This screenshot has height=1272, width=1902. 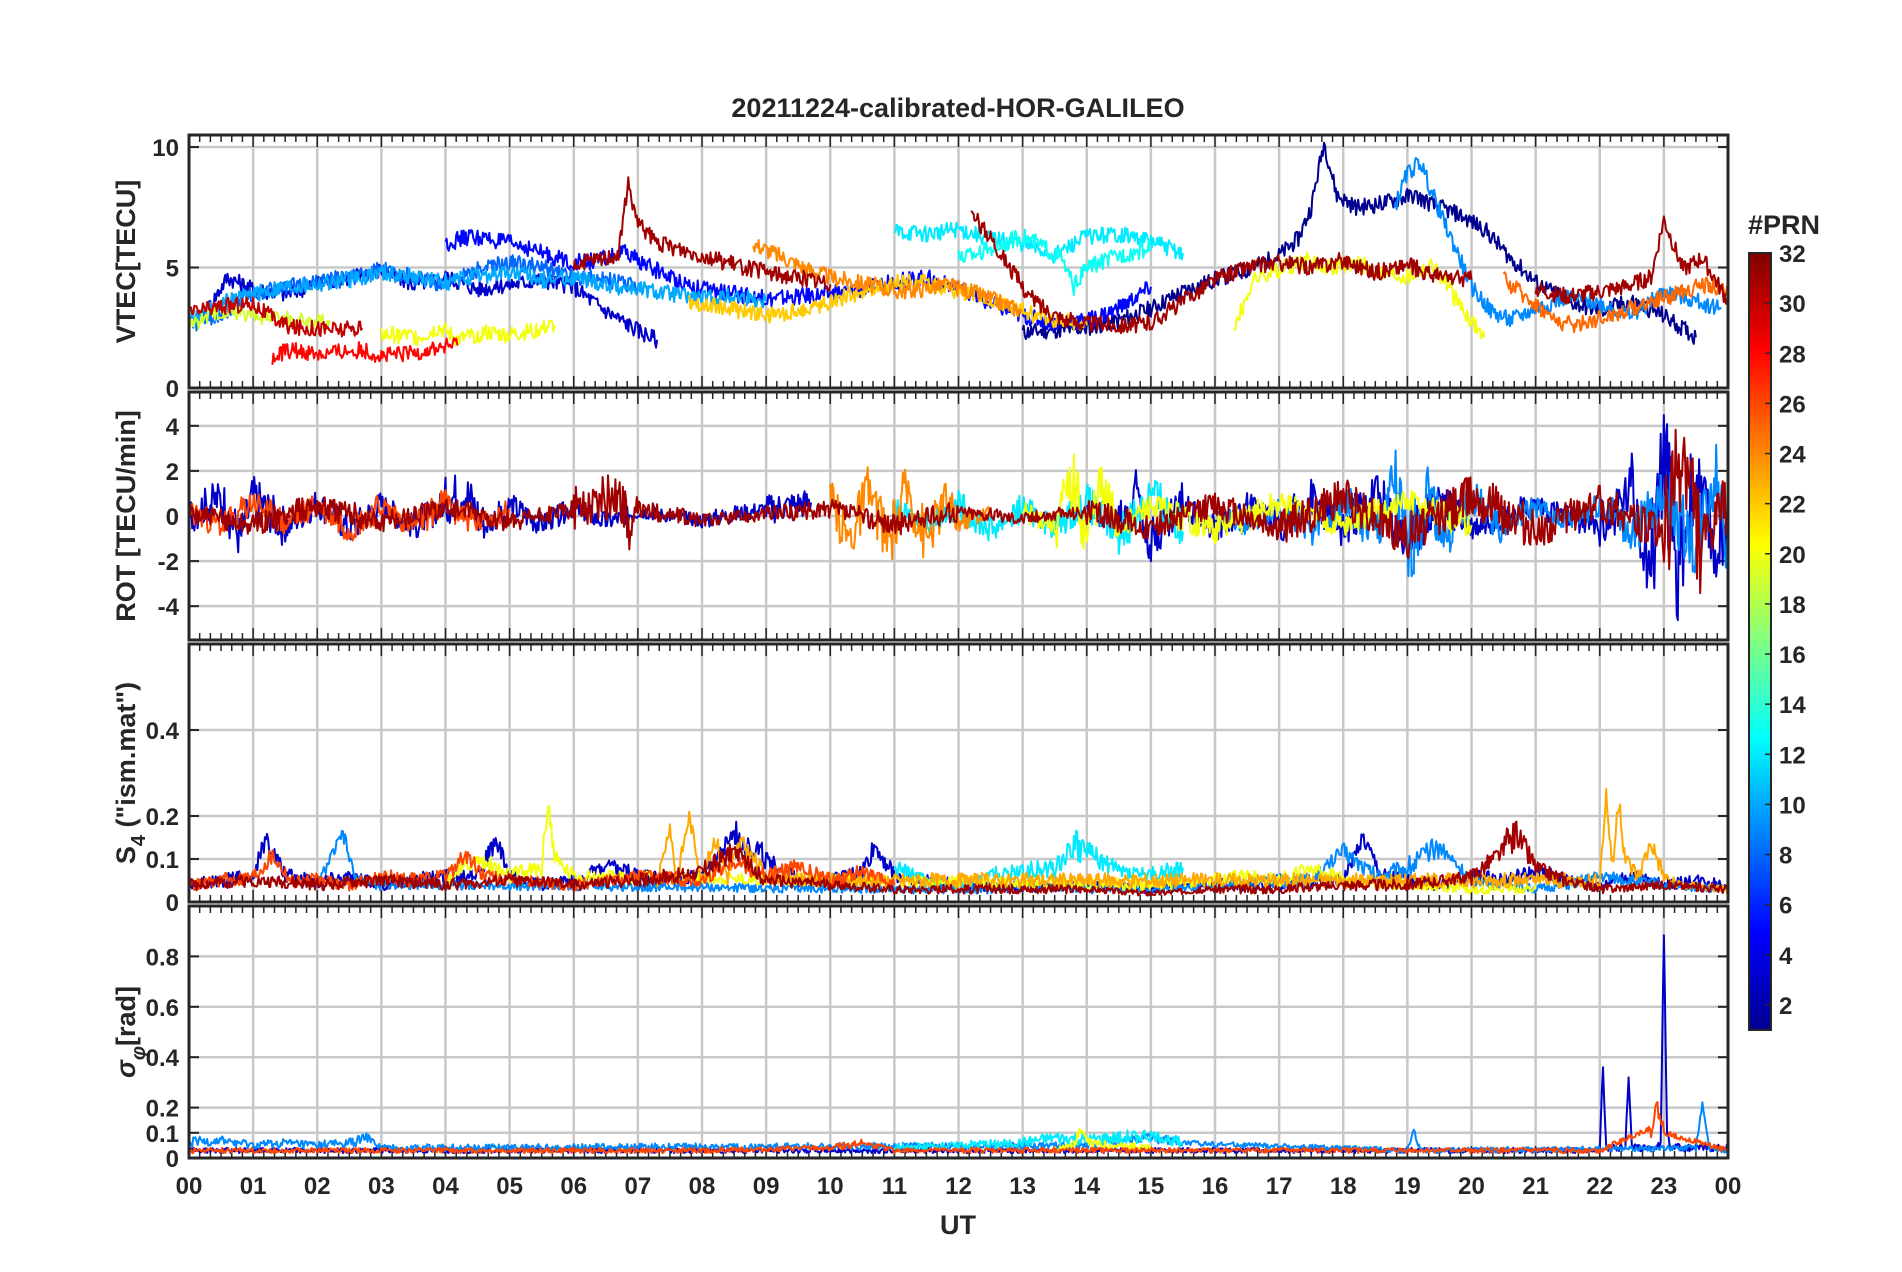 I want to click on colorbar-tick-label: 26, so click(x=1792, y=404).